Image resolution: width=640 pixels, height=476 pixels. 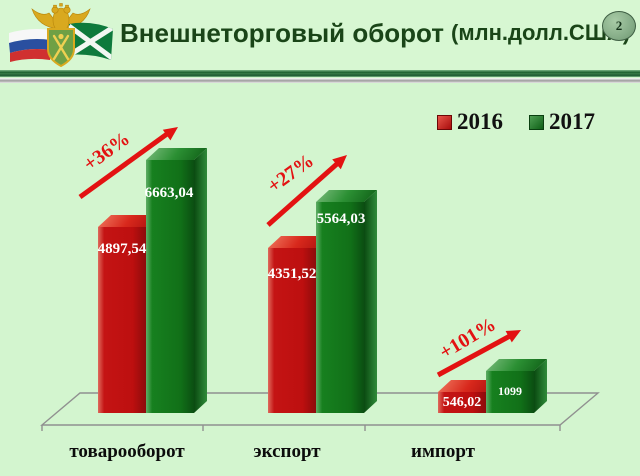 I want to click on page-number: 2, so click(x=619, y=25).